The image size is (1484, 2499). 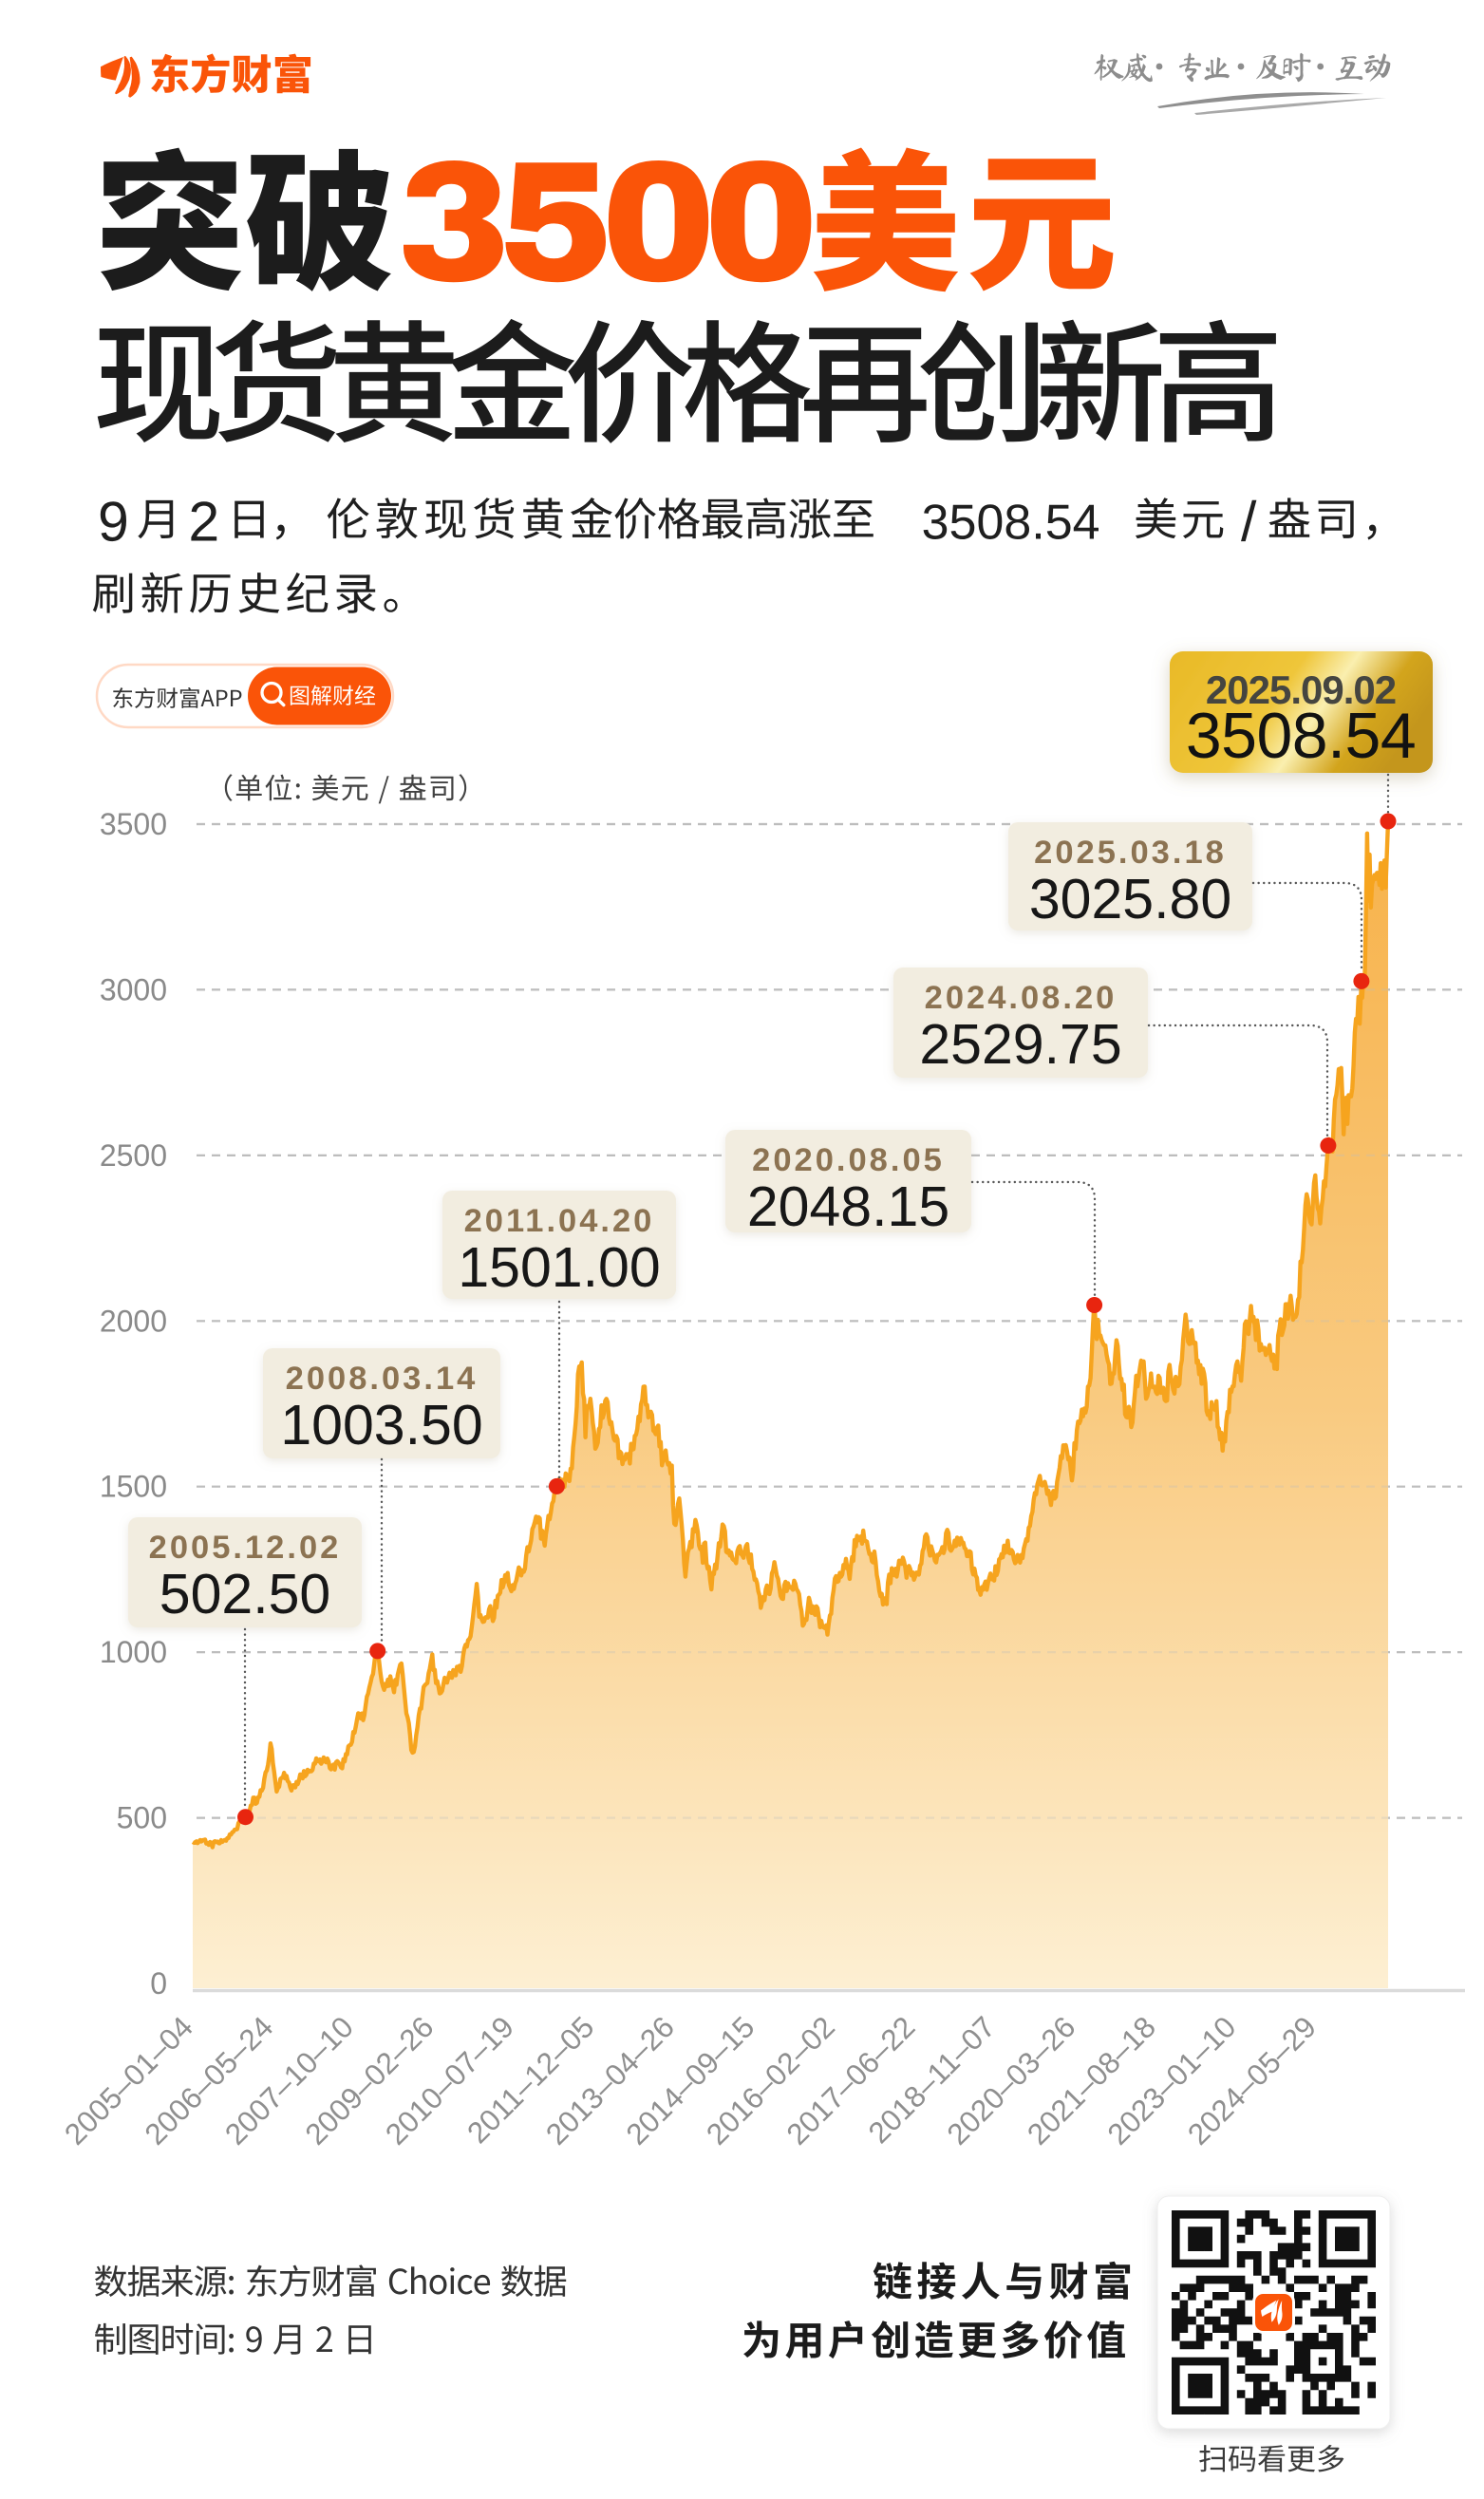 What do you see at coordinates (1130, 899) in the screenshot?
I see `svg-text: 3025.80` at bounding box center [1130, 899].